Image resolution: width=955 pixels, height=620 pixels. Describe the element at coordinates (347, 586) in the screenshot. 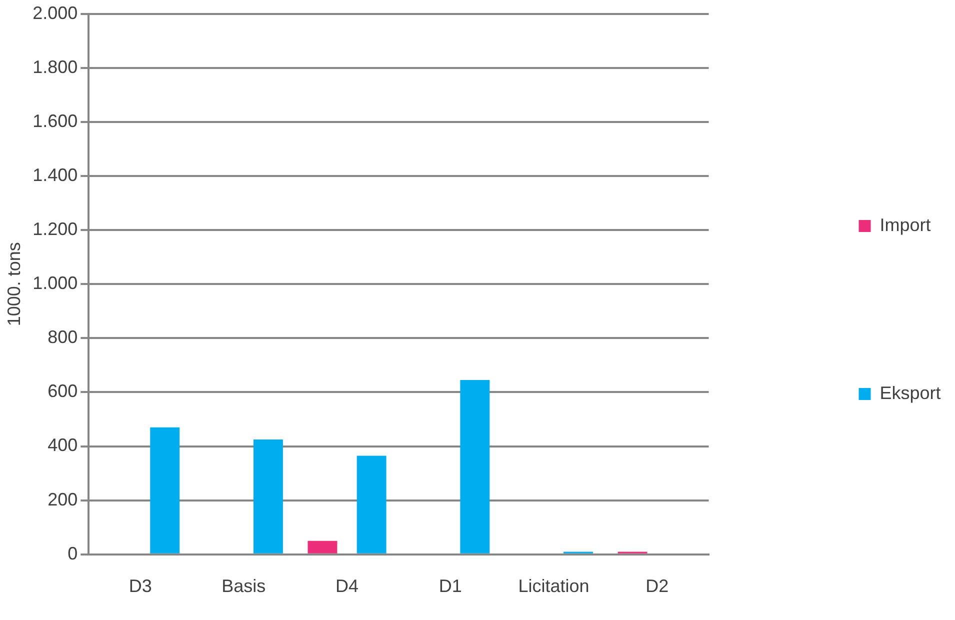

I see `x-tick-label: D4` at that location.